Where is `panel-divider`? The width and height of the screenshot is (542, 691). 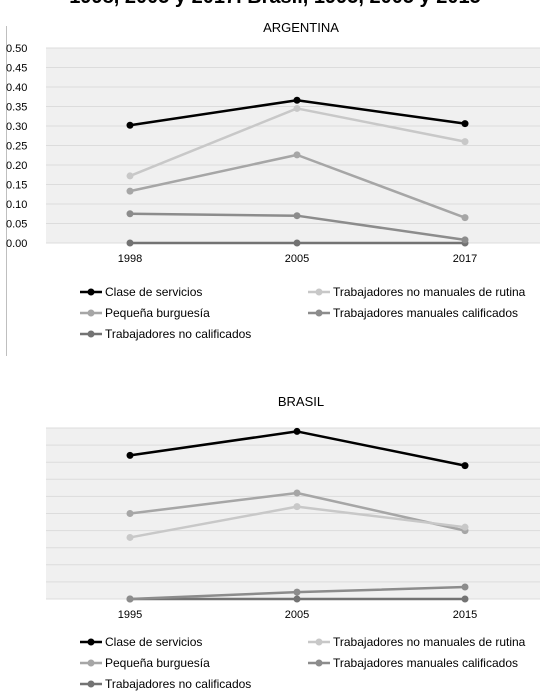 panel-divider is located at coordinates (6, 191).